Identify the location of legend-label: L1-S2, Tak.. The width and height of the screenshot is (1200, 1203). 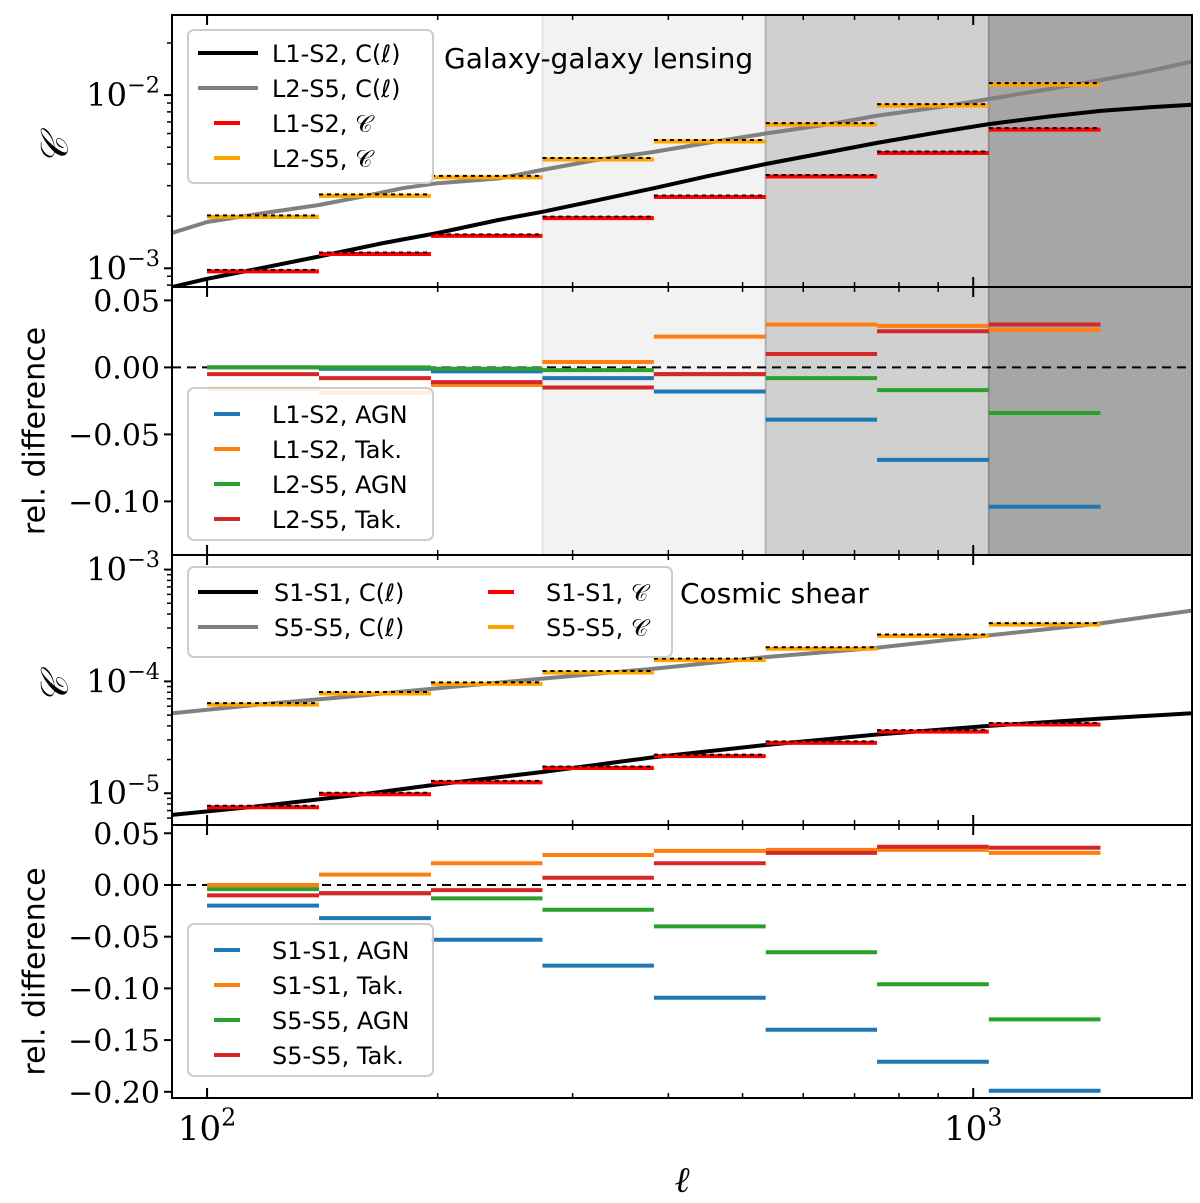
(337, 450).